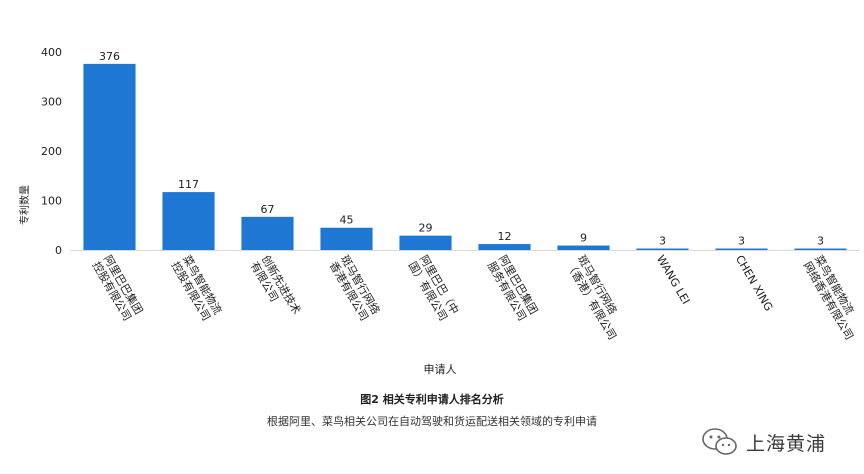 The image size is (864, 474). Describe the element at coordinates (58, 250) in the screenshot. I see `y-tick-label: 0` at that location.